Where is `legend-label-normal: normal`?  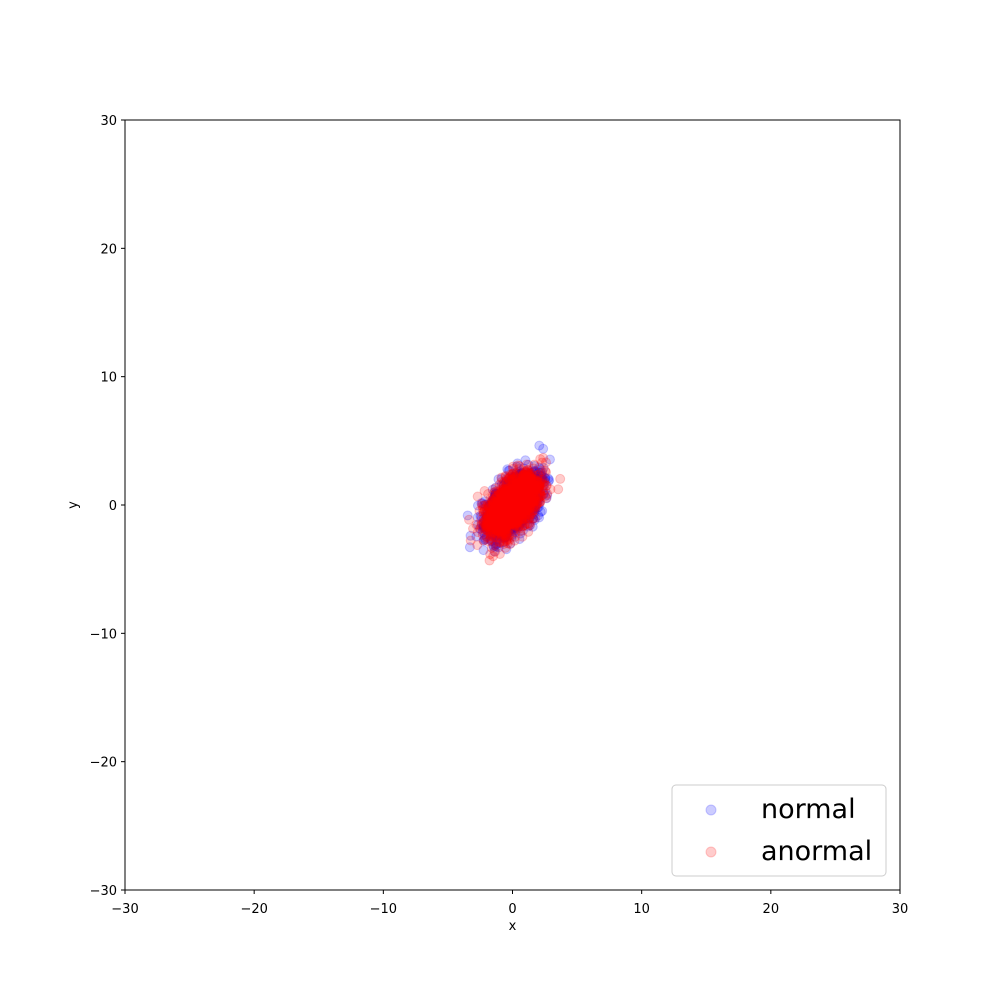 legend-label-normal: normal is located at coordinates (808, 809).